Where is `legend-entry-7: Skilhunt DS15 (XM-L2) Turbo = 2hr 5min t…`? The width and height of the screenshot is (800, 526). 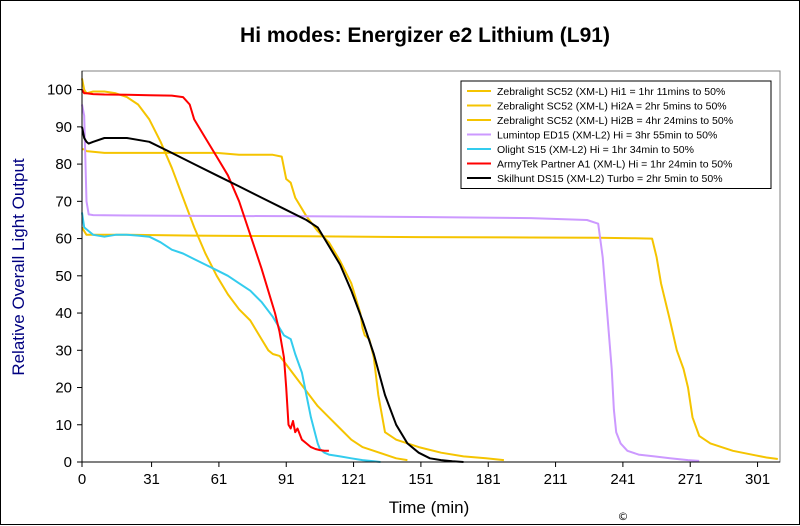
legend-entry-7: Skilhunt DS15 (XM-L2) Turbo = 2hr 5min t… is located at coordinates (610, 179).